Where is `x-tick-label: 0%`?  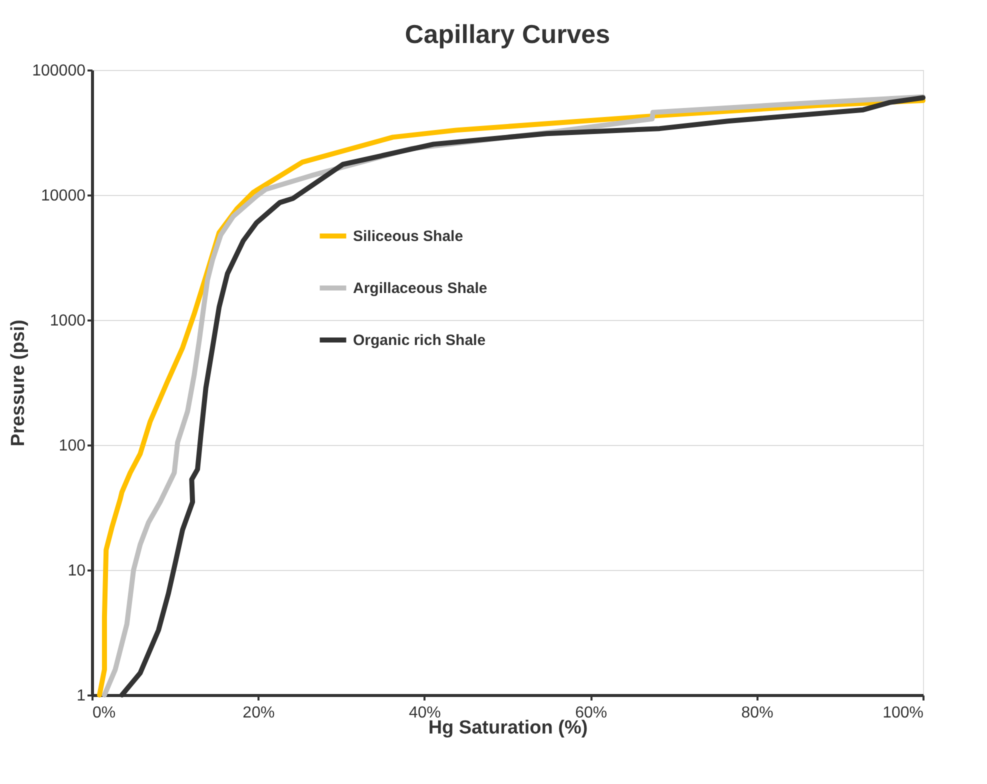
x-tick-label: 0% is located at coordinates (104, 713).